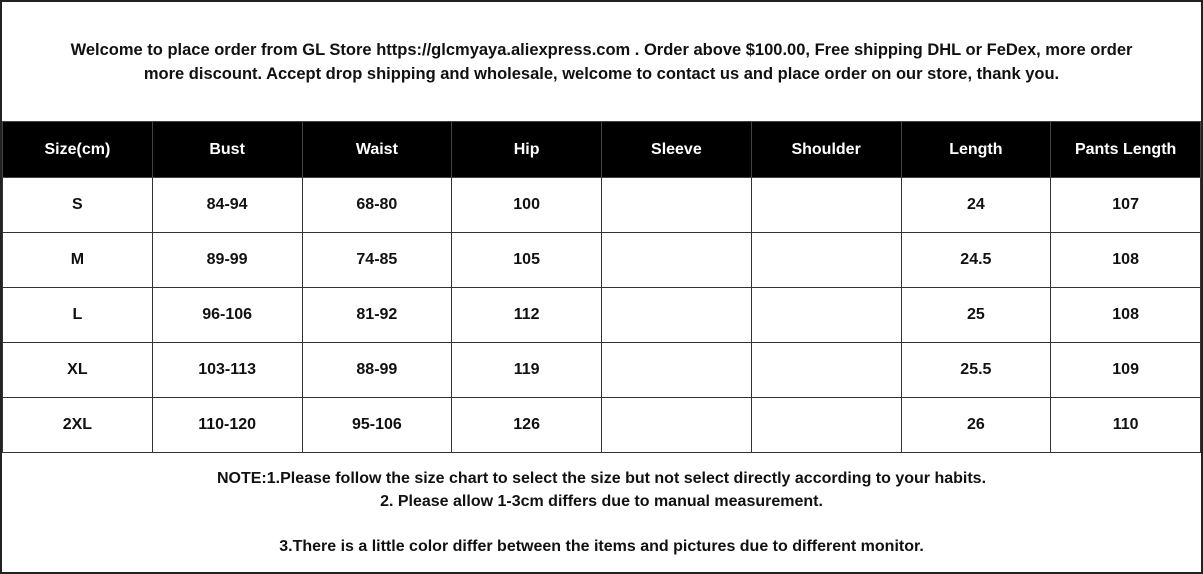  Describe the element at coordinates (77, 370) in the screenshot. I see `table-cell: XL` at that location.